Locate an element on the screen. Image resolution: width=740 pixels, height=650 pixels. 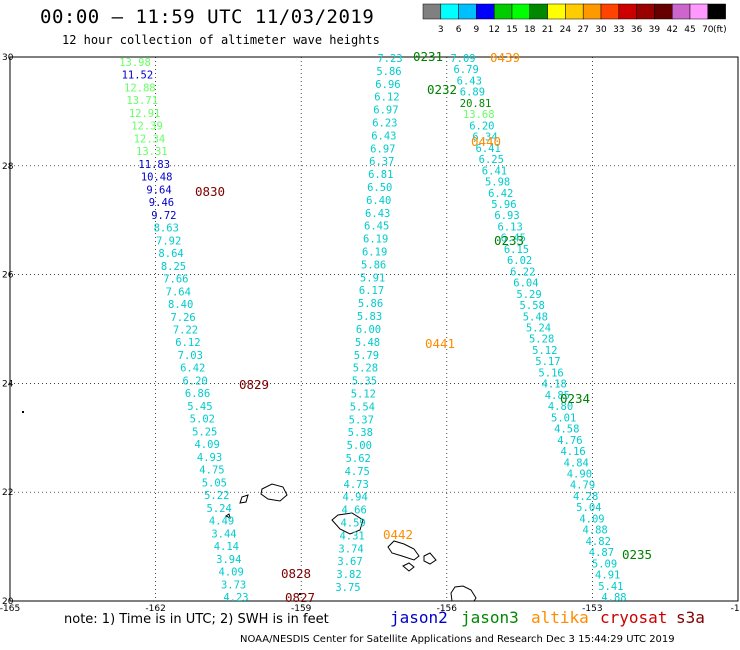
center-track-value: 4.73 is located at coordinates (356, 485).